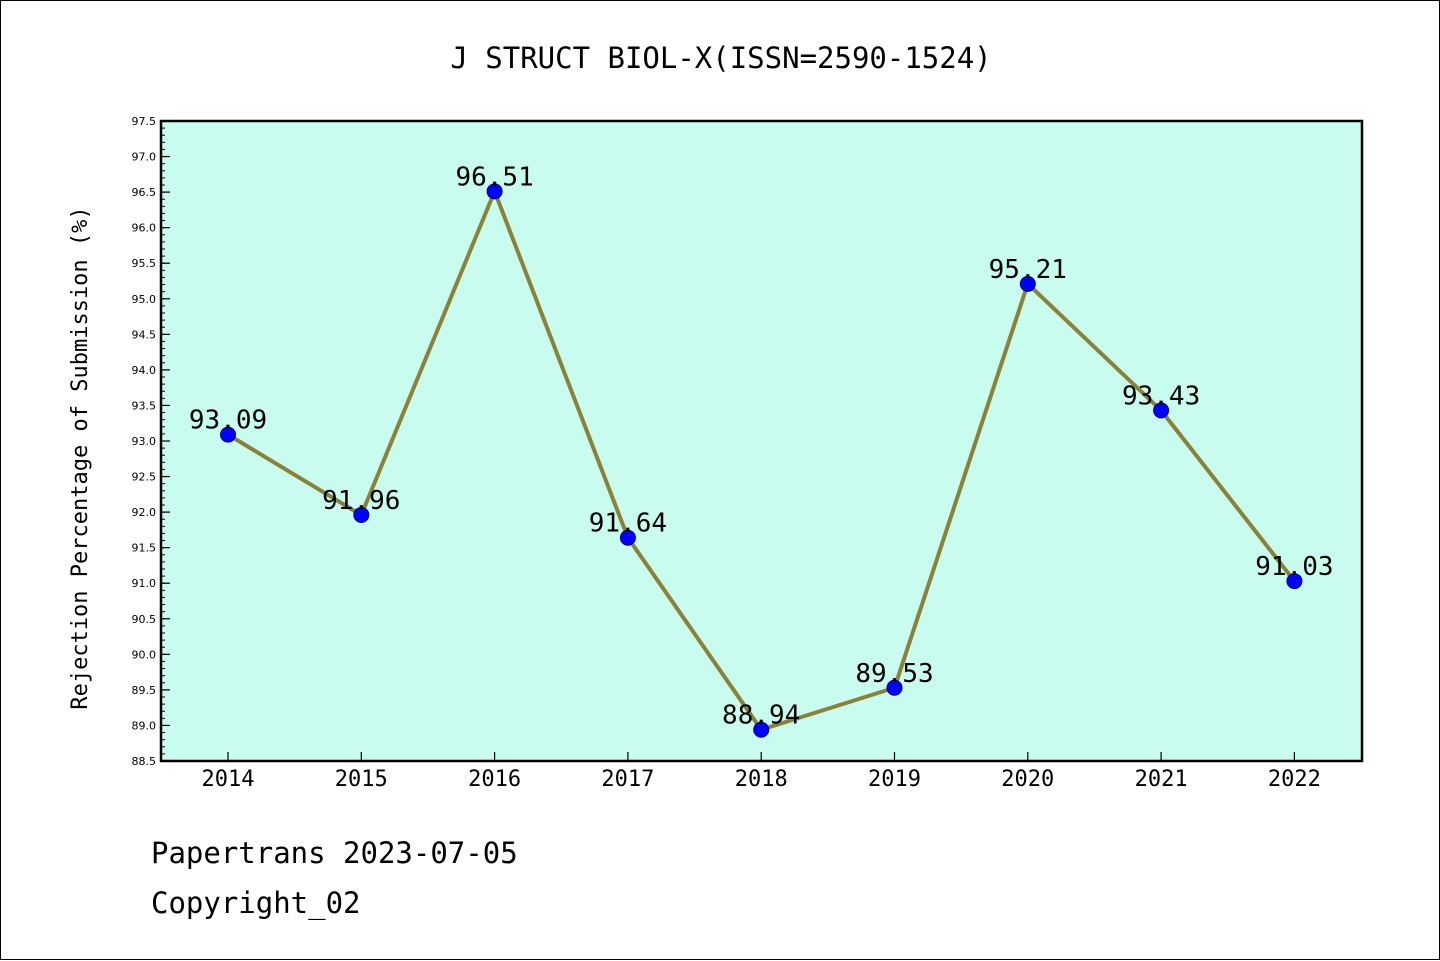 This screenshot has width=1440, height=961. I want to click on y-tick-label: 92.0, so click(144, 512).